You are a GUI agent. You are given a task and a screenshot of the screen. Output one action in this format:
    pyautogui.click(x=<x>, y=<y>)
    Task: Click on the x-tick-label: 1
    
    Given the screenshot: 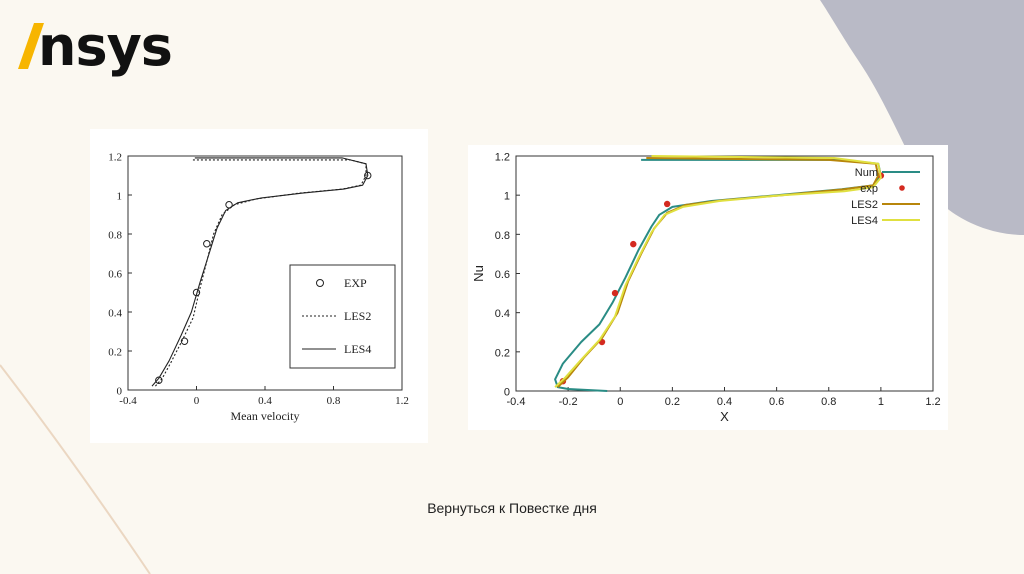 What is the action you would take?
    pyautogui.click(x=881, y=402)
    